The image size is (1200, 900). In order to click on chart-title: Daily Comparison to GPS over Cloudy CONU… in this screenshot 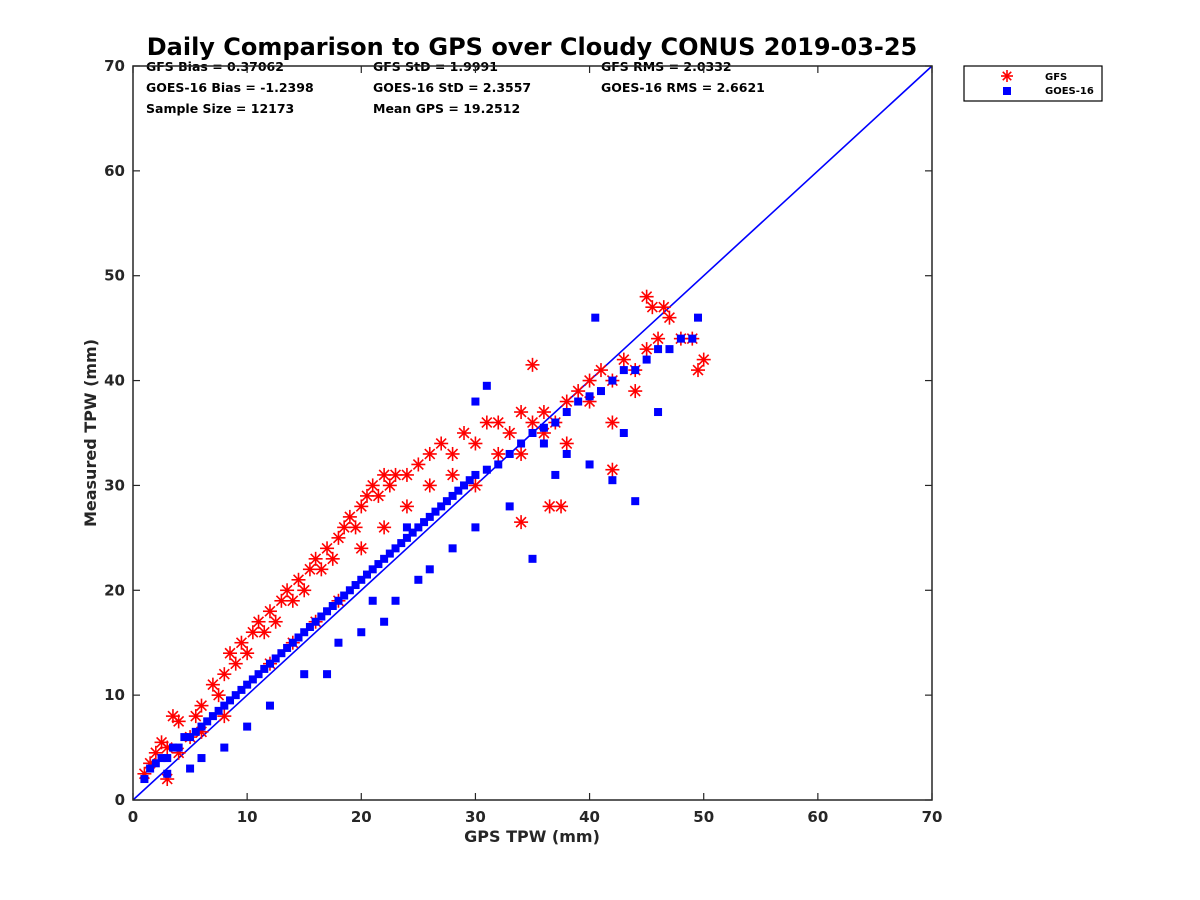, I will do `click(532, 47)`.